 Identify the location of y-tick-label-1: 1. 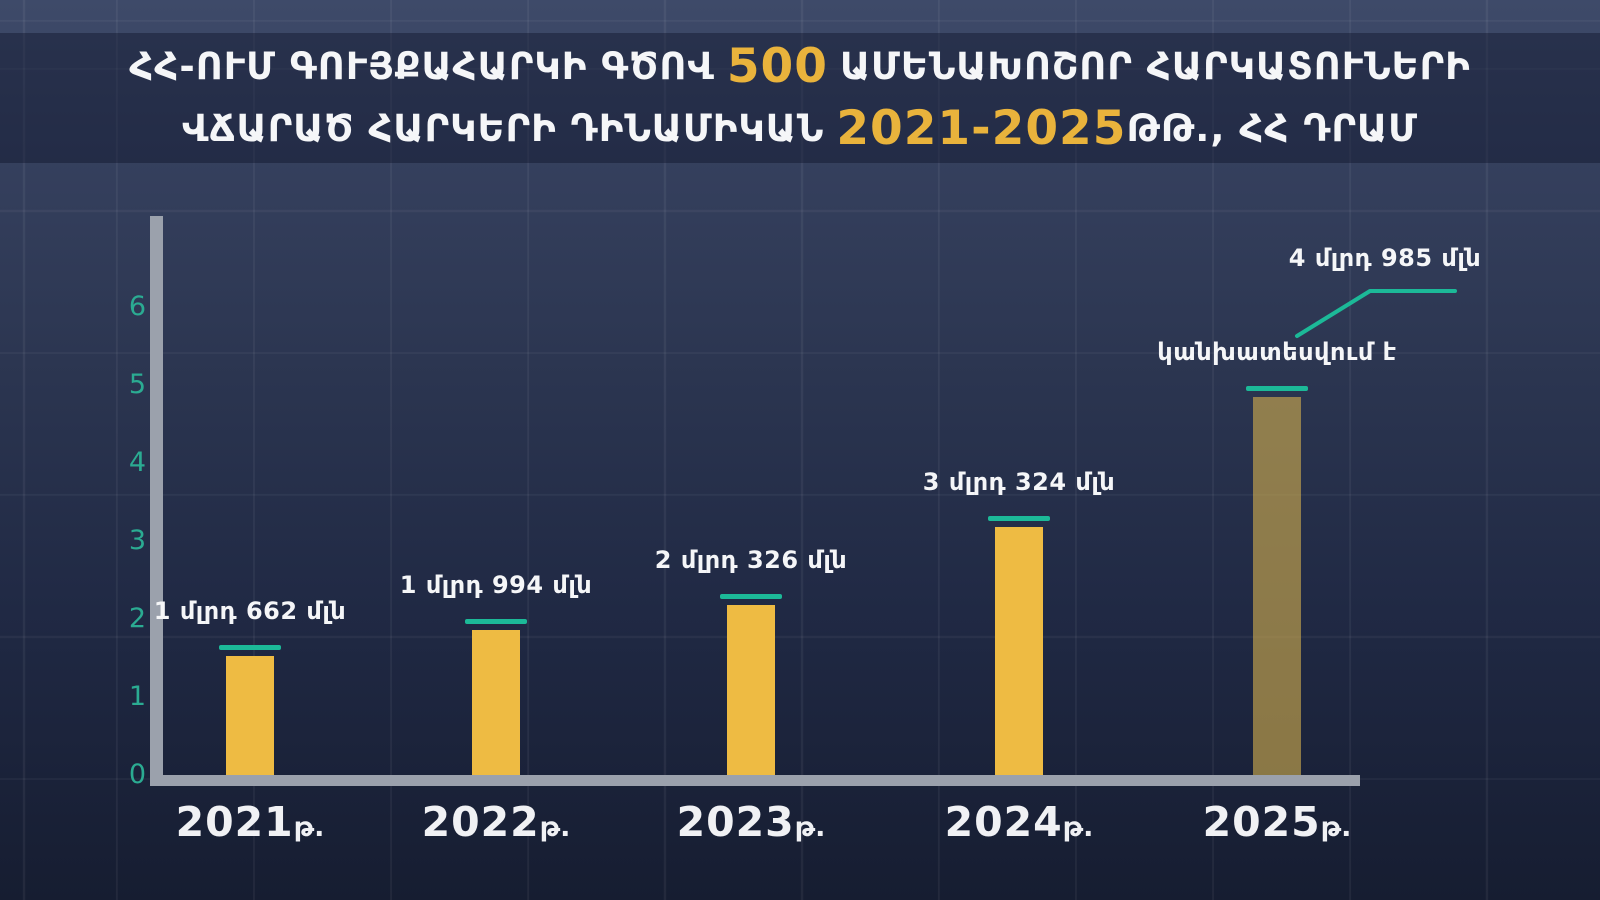
(137, 696).